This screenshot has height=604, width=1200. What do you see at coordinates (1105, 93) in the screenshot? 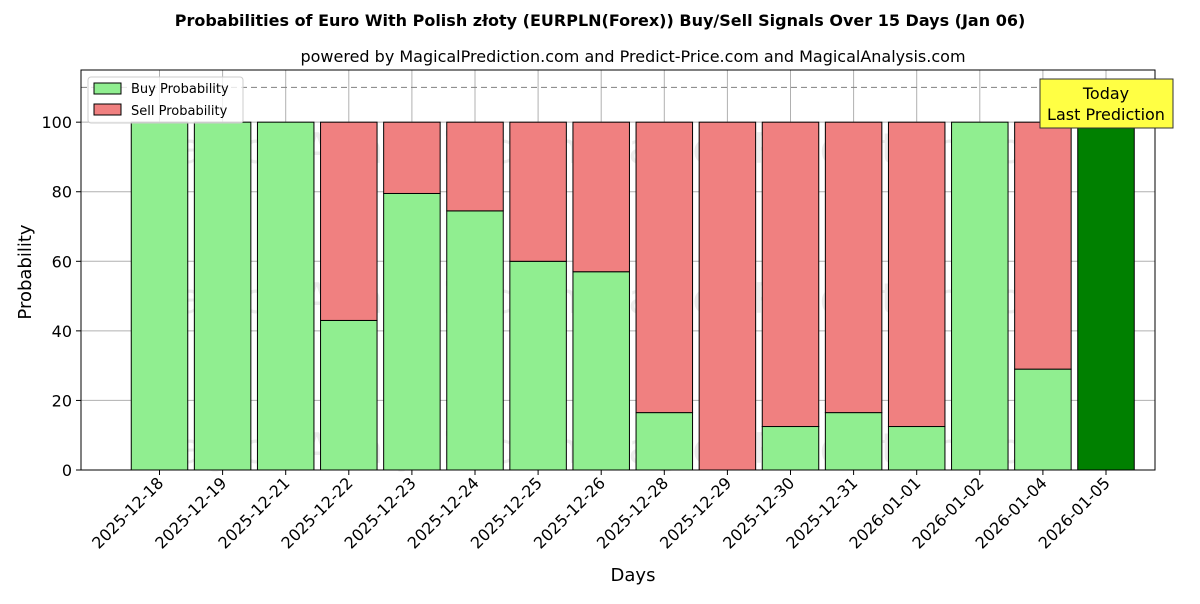
I see `annotation-line-1: Today` at bounding box center [1105, 93].